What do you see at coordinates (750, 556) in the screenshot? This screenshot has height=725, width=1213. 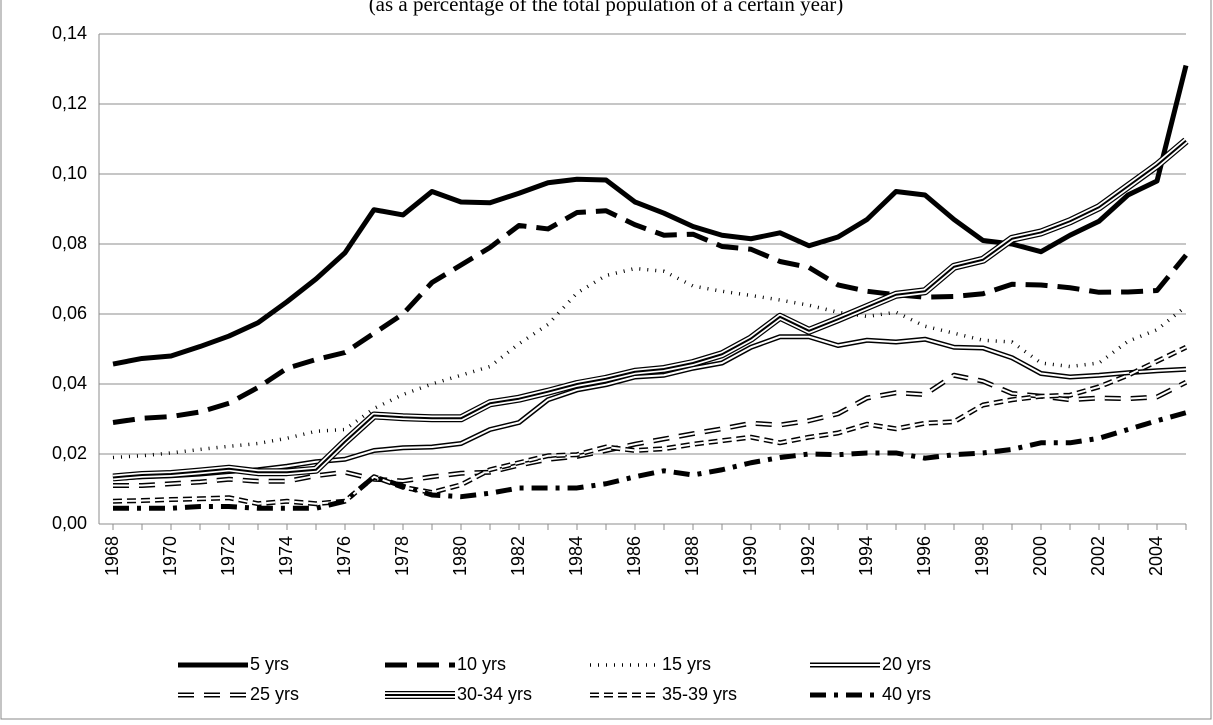 I see `x-tick-label: 1990` at bounding box center [750, 556].